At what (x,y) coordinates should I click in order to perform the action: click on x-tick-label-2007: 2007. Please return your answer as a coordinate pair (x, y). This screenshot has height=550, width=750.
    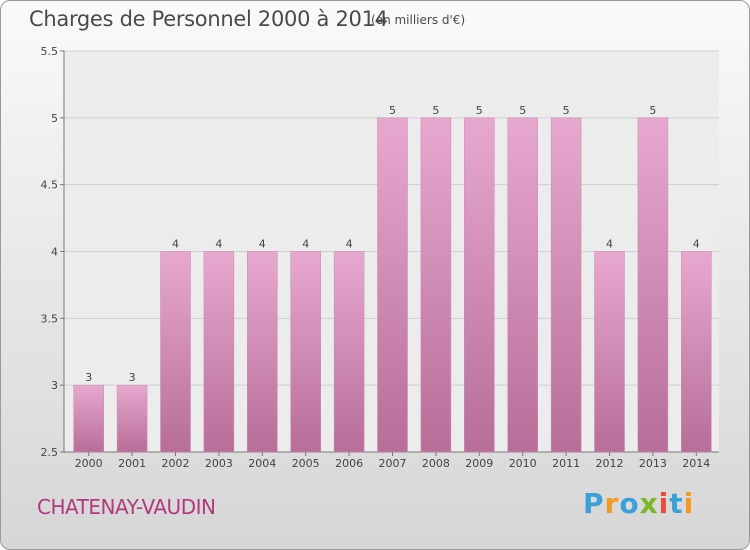
    Looking at the image, I should click on (393, 463).